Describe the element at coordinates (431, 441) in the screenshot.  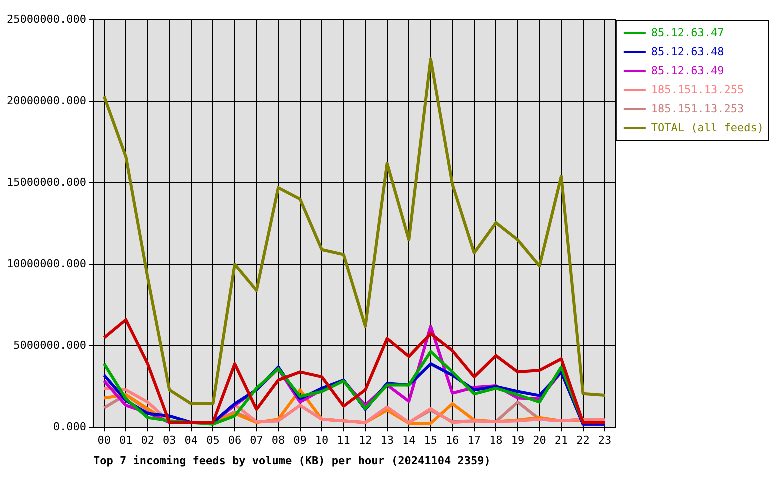
I see `x-tick-label: 15` at that location.